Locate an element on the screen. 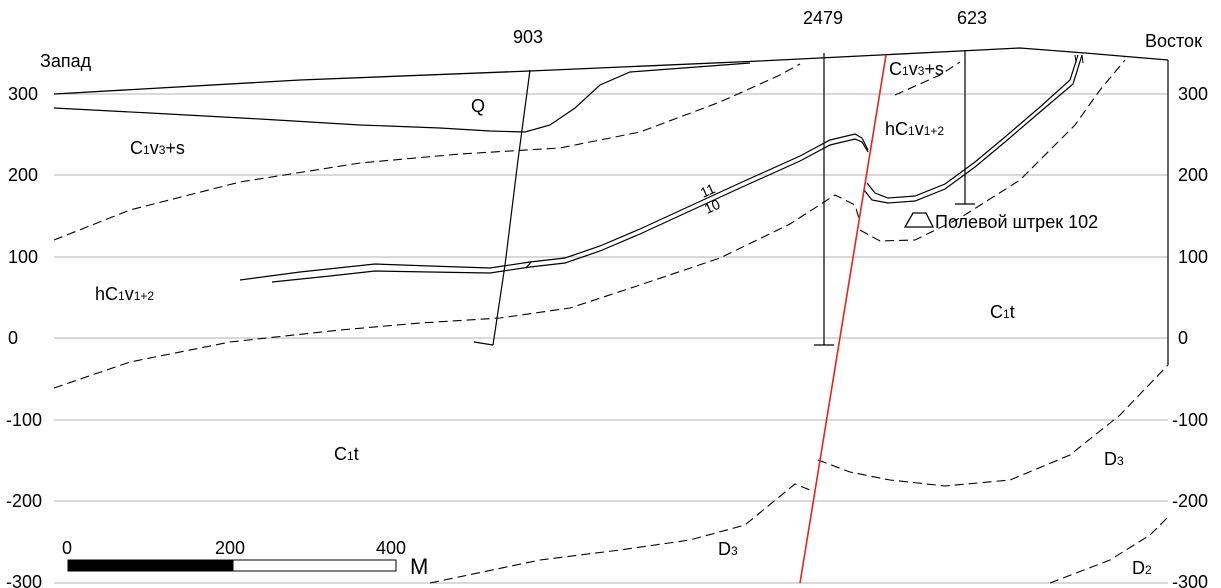 This screenshot has width=1221, height=588. unit-label-q: Q is located at coordinates (478, 106).